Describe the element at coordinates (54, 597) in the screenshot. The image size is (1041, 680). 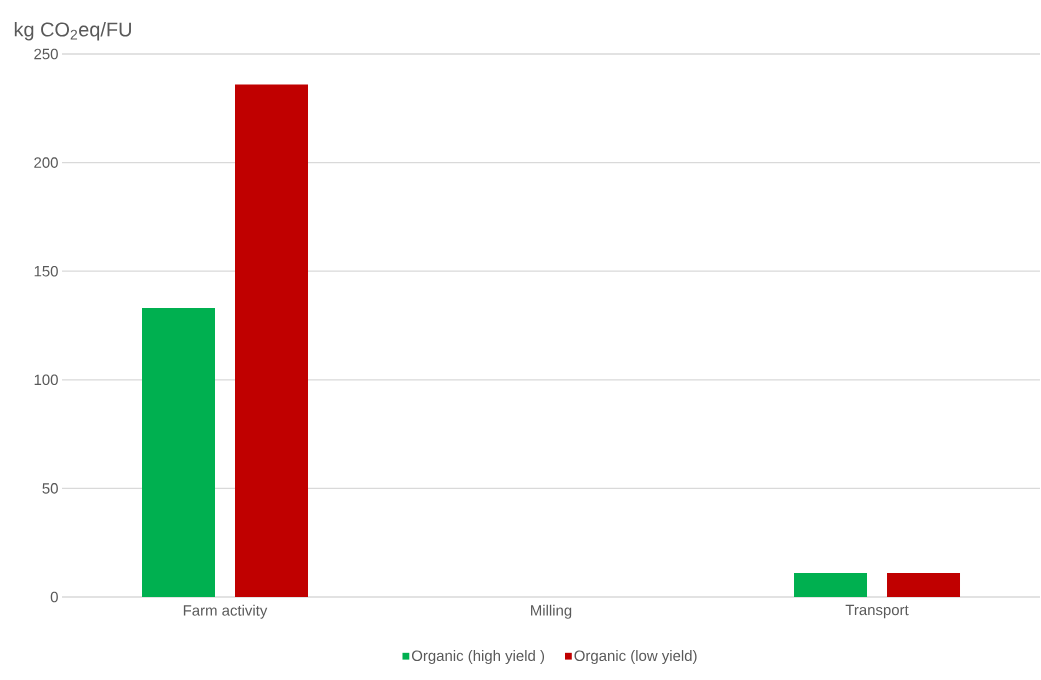
I see `y-tick-label: 0` at that location.